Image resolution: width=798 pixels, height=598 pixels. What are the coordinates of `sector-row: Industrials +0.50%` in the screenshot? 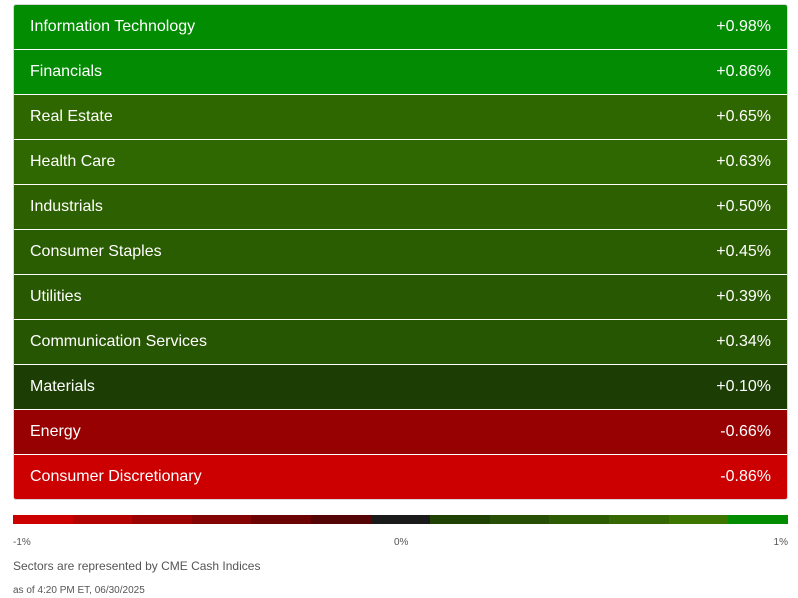 It's located at (400, 207).